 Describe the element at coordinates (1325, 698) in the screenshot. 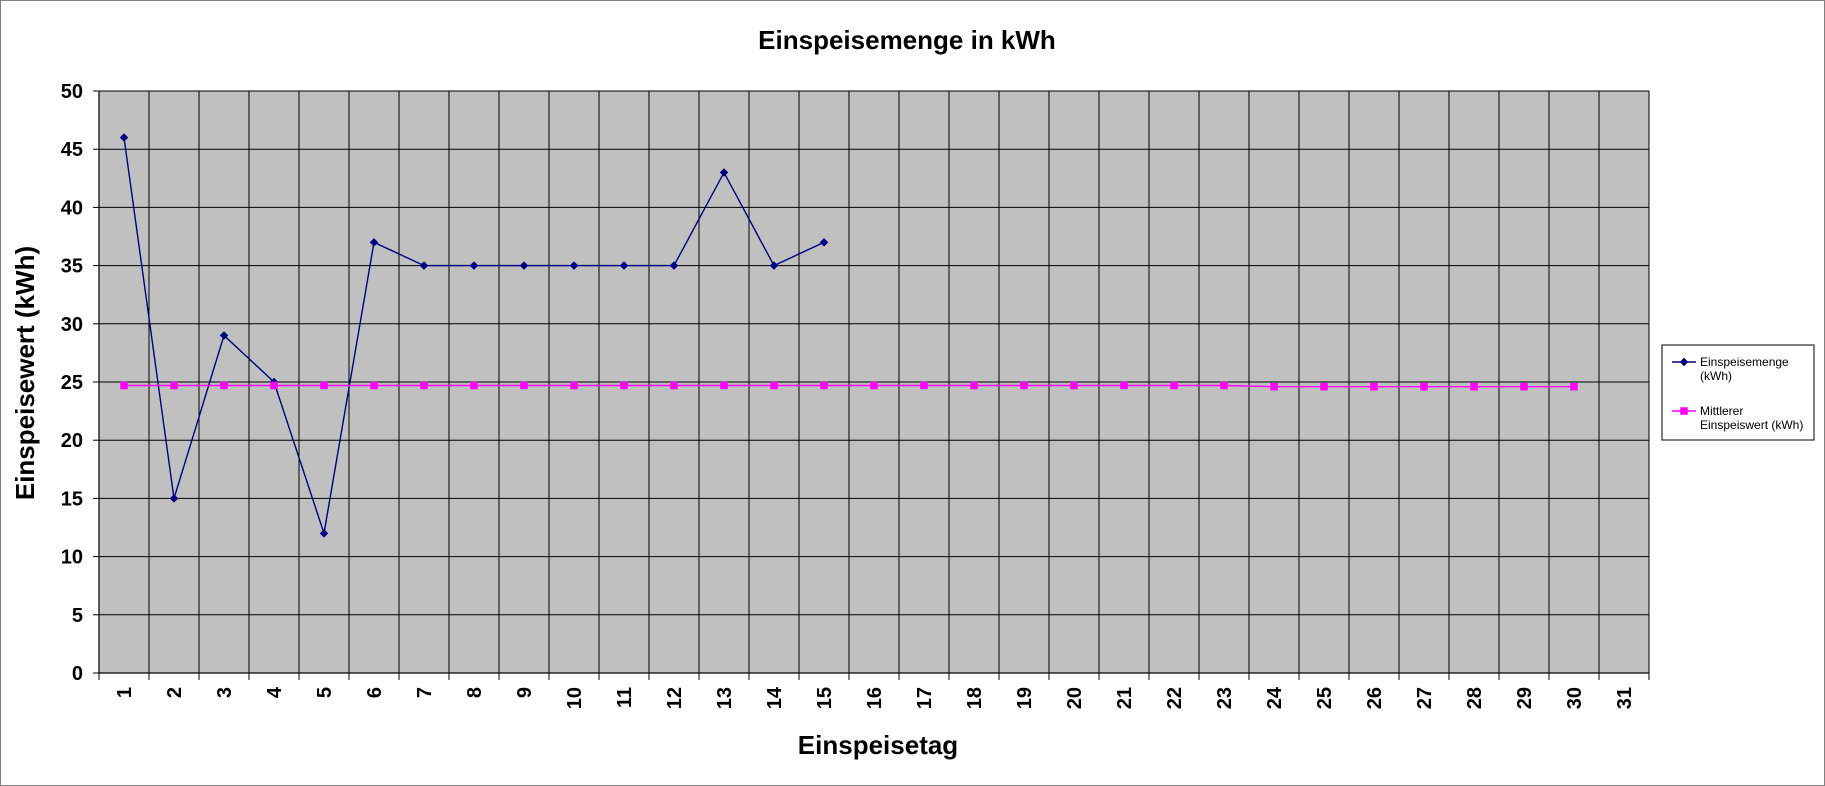

I see `x-tick-label: 25` at that location.